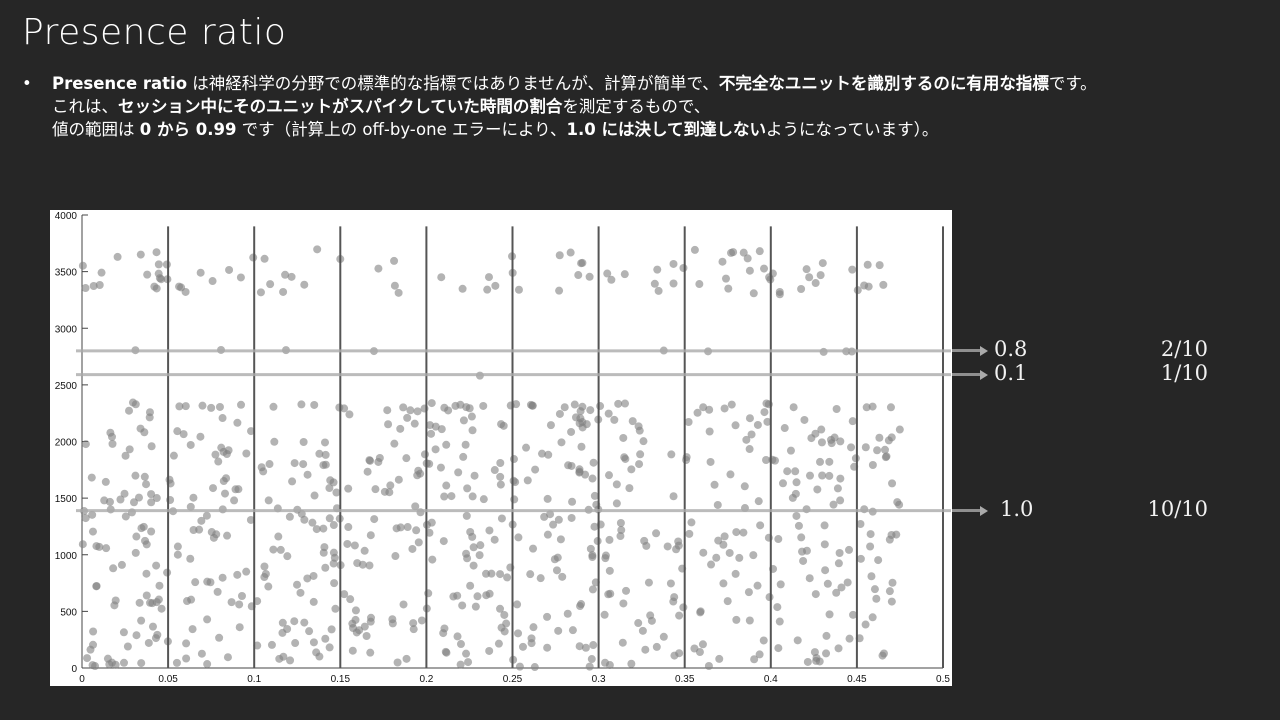  I want to click on ratio-fraction-label: 2/10, so click(1184, 348).